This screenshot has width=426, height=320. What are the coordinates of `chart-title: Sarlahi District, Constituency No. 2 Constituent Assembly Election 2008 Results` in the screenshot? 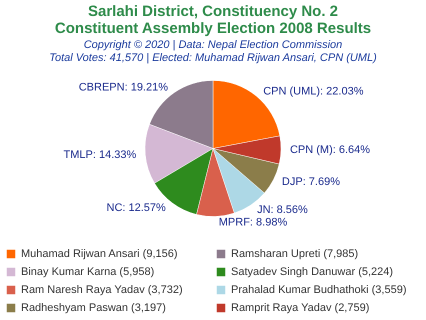 It's located at (213, 20).